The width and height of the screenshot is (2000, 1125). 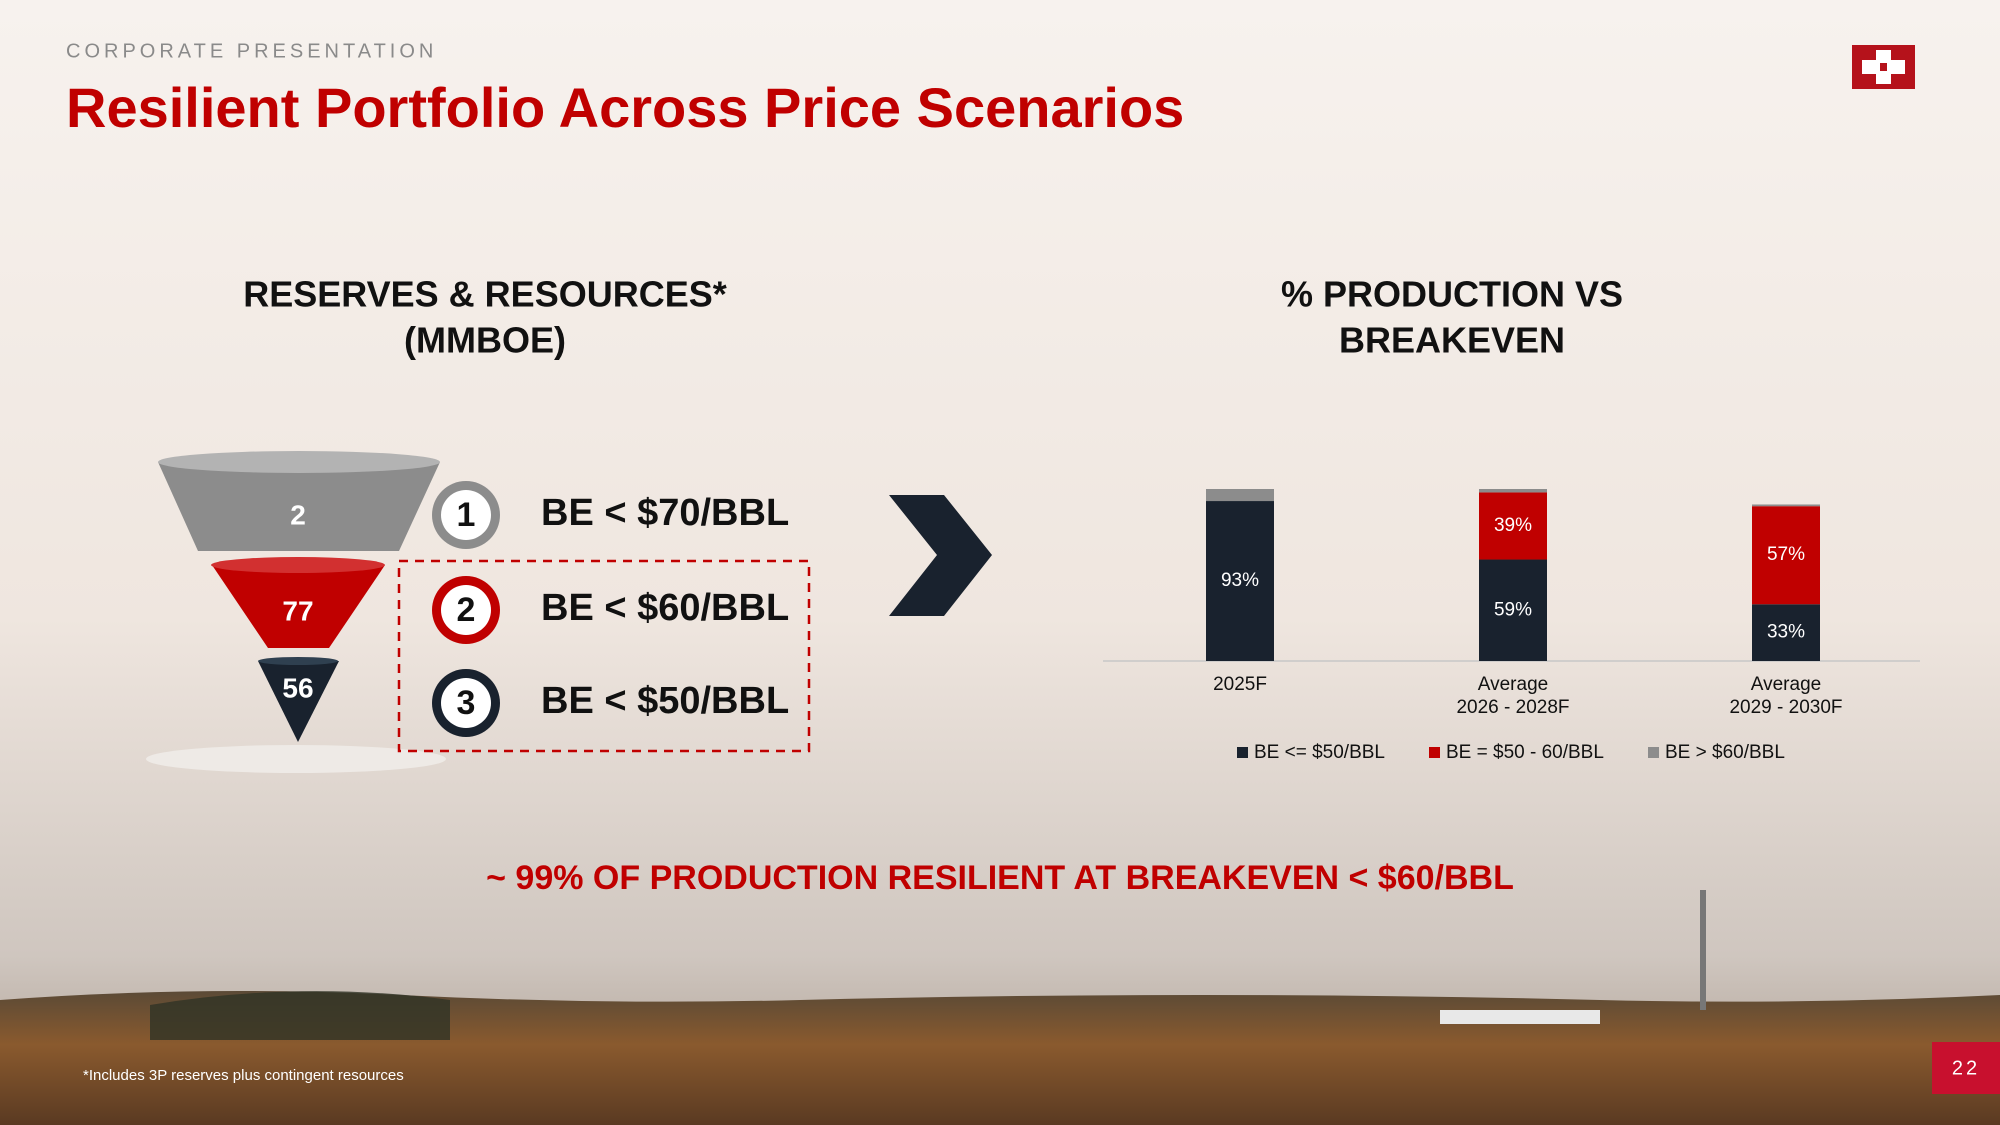 What do you see at coordinates (1883, 67) in the screenshot?
I see `logo` at bounding box center [1883, 67].